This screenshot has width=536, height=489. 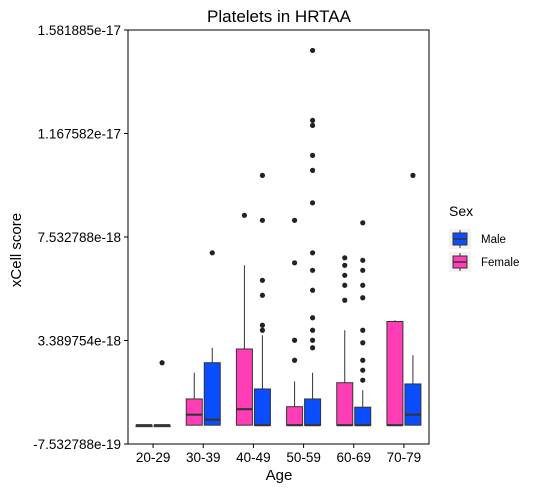 What do you see at coordinates (153, 457) in the screenshot?
I see `x-tick-label: 20-29` at bounding box center [153, 457].